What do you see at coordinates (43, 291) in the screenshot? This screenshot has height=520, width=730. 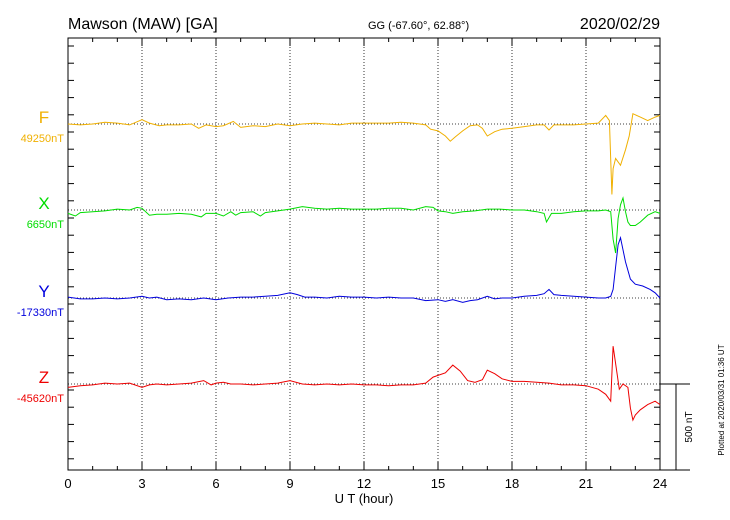 I see `series-name-y: Y` at bounding box center [43, 291].